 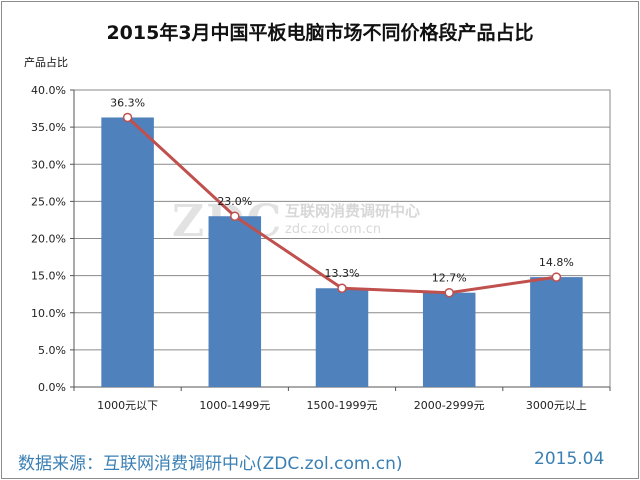 What do you see at coordinates (210, 464) in the screenshot?
I see `footer-source: 数据来源：互联网消费调研中心(ZDC.zol.com.cn)` at bounding box center [210, 464].